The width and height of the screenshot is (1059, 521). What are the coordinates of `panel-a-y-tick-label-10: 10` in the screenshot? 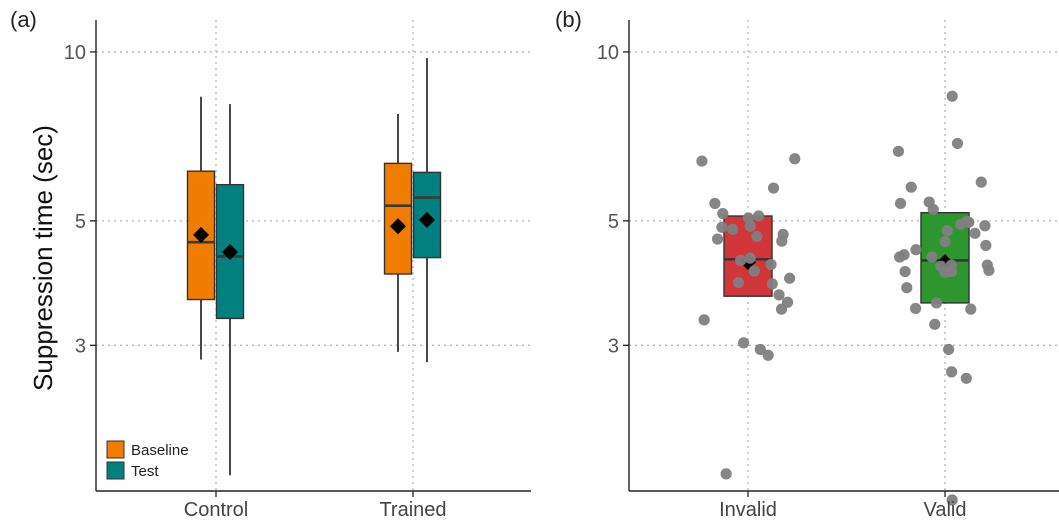 It's located at (75, 53).